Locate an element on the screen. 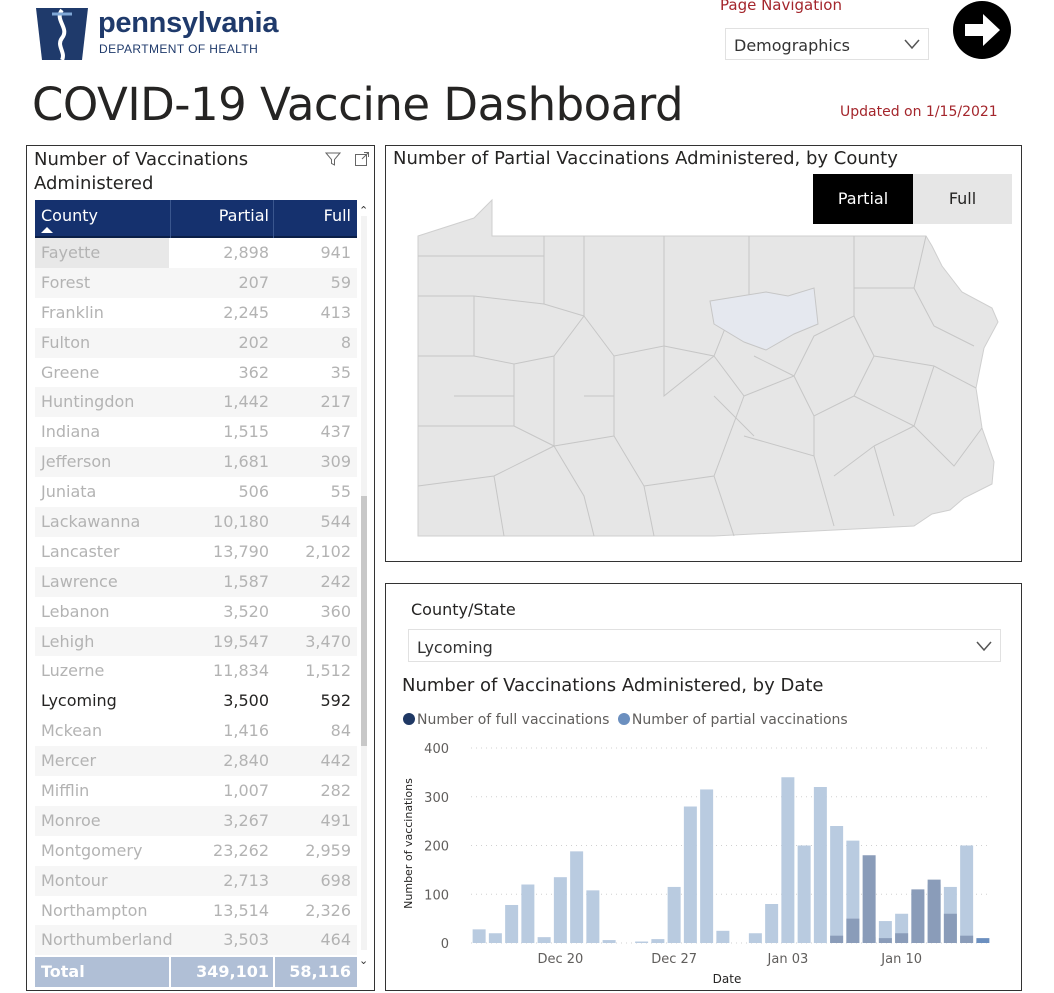 This screenshot has height=993, width=1054. cell-partial: 3,520 is located at coordinates (246, 611).